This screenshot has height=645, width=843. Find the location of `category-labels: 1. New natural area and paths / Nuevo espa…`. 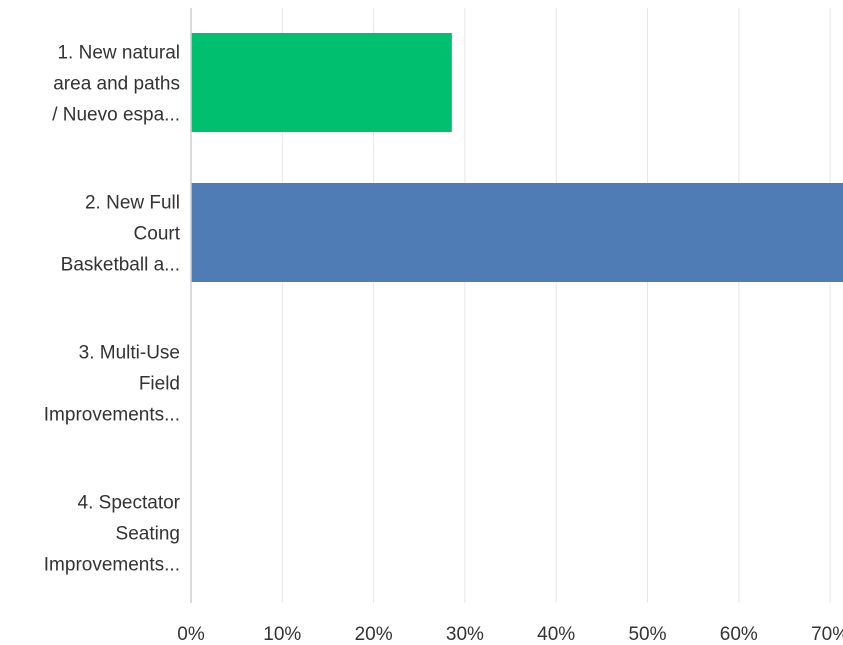

category-labels: 1. New natural area and paths / Nuevo espa… is located at coordinates (112, 309).